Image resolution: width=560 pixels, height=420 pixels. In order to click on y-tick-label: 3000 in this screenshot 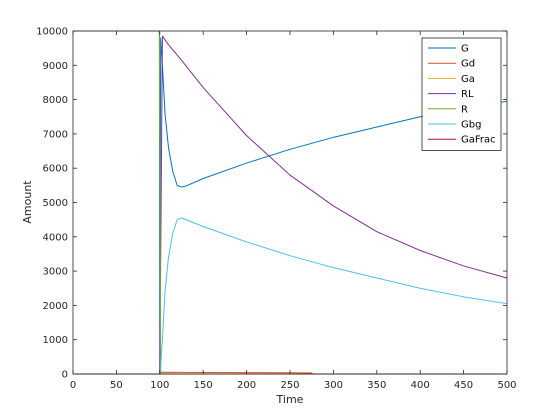, I will do `click(55, 272)`.